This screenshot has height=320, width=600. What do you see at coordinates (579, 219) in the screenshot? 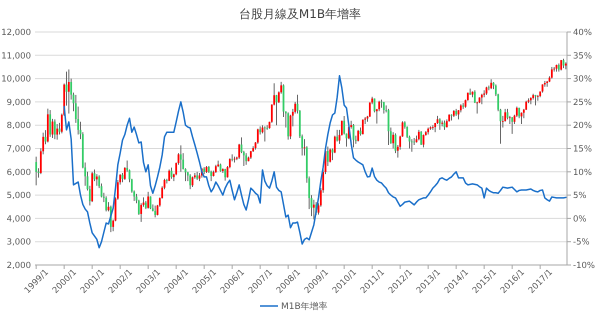
I see `y2-tick-label: 0%` at bounding box center [579, 219].